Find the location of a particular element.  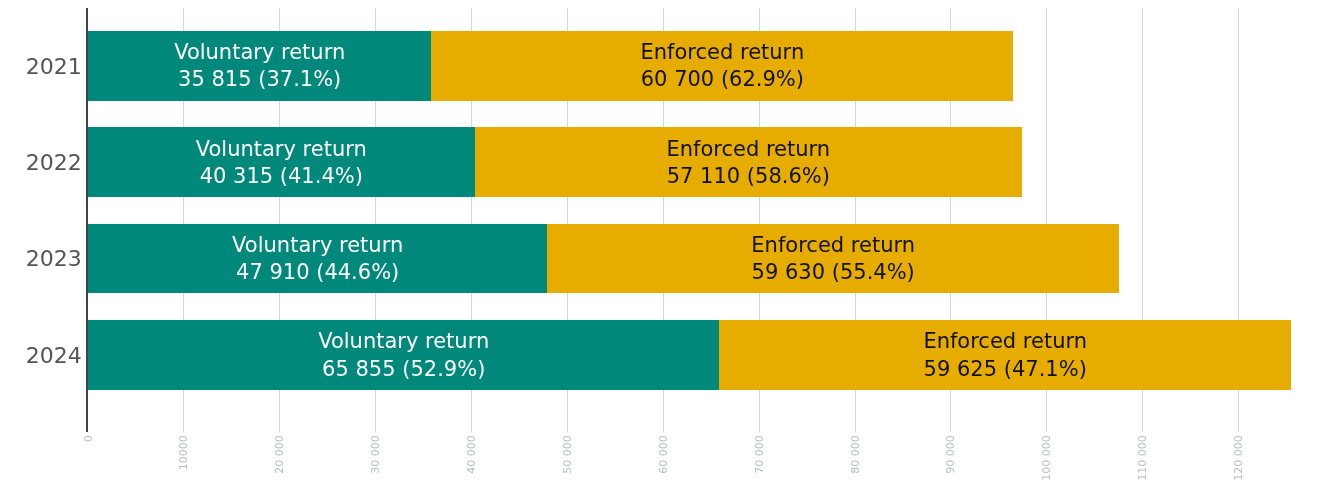

x-tick-label: 80 000 is located at coordinates (855, 454).